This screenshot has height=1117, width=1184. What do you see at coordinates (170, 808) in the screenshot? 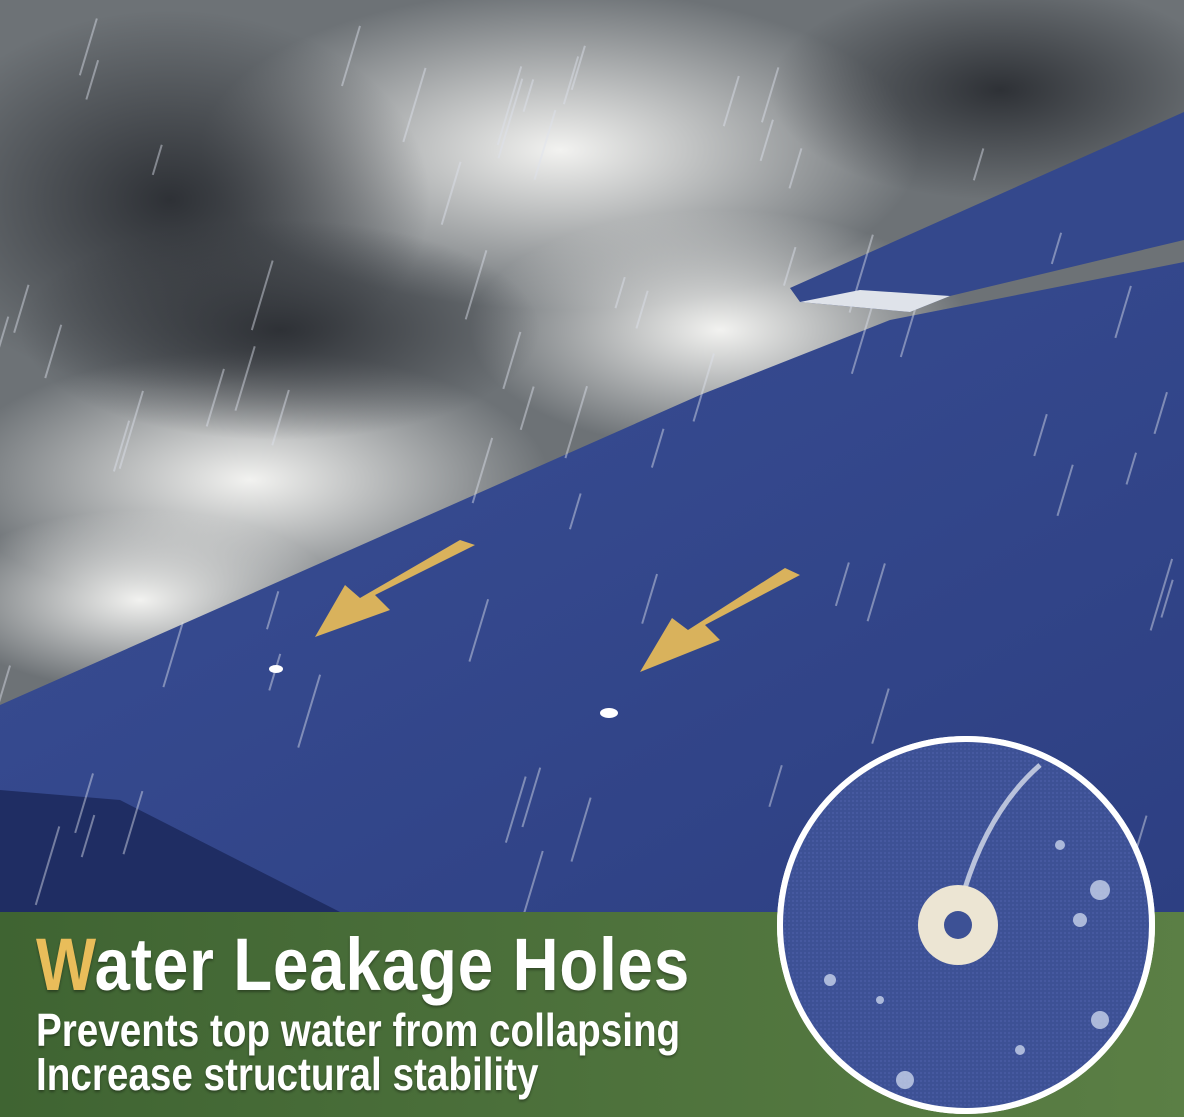
I see `canopy-curtain` at bounding box center [170, 808].